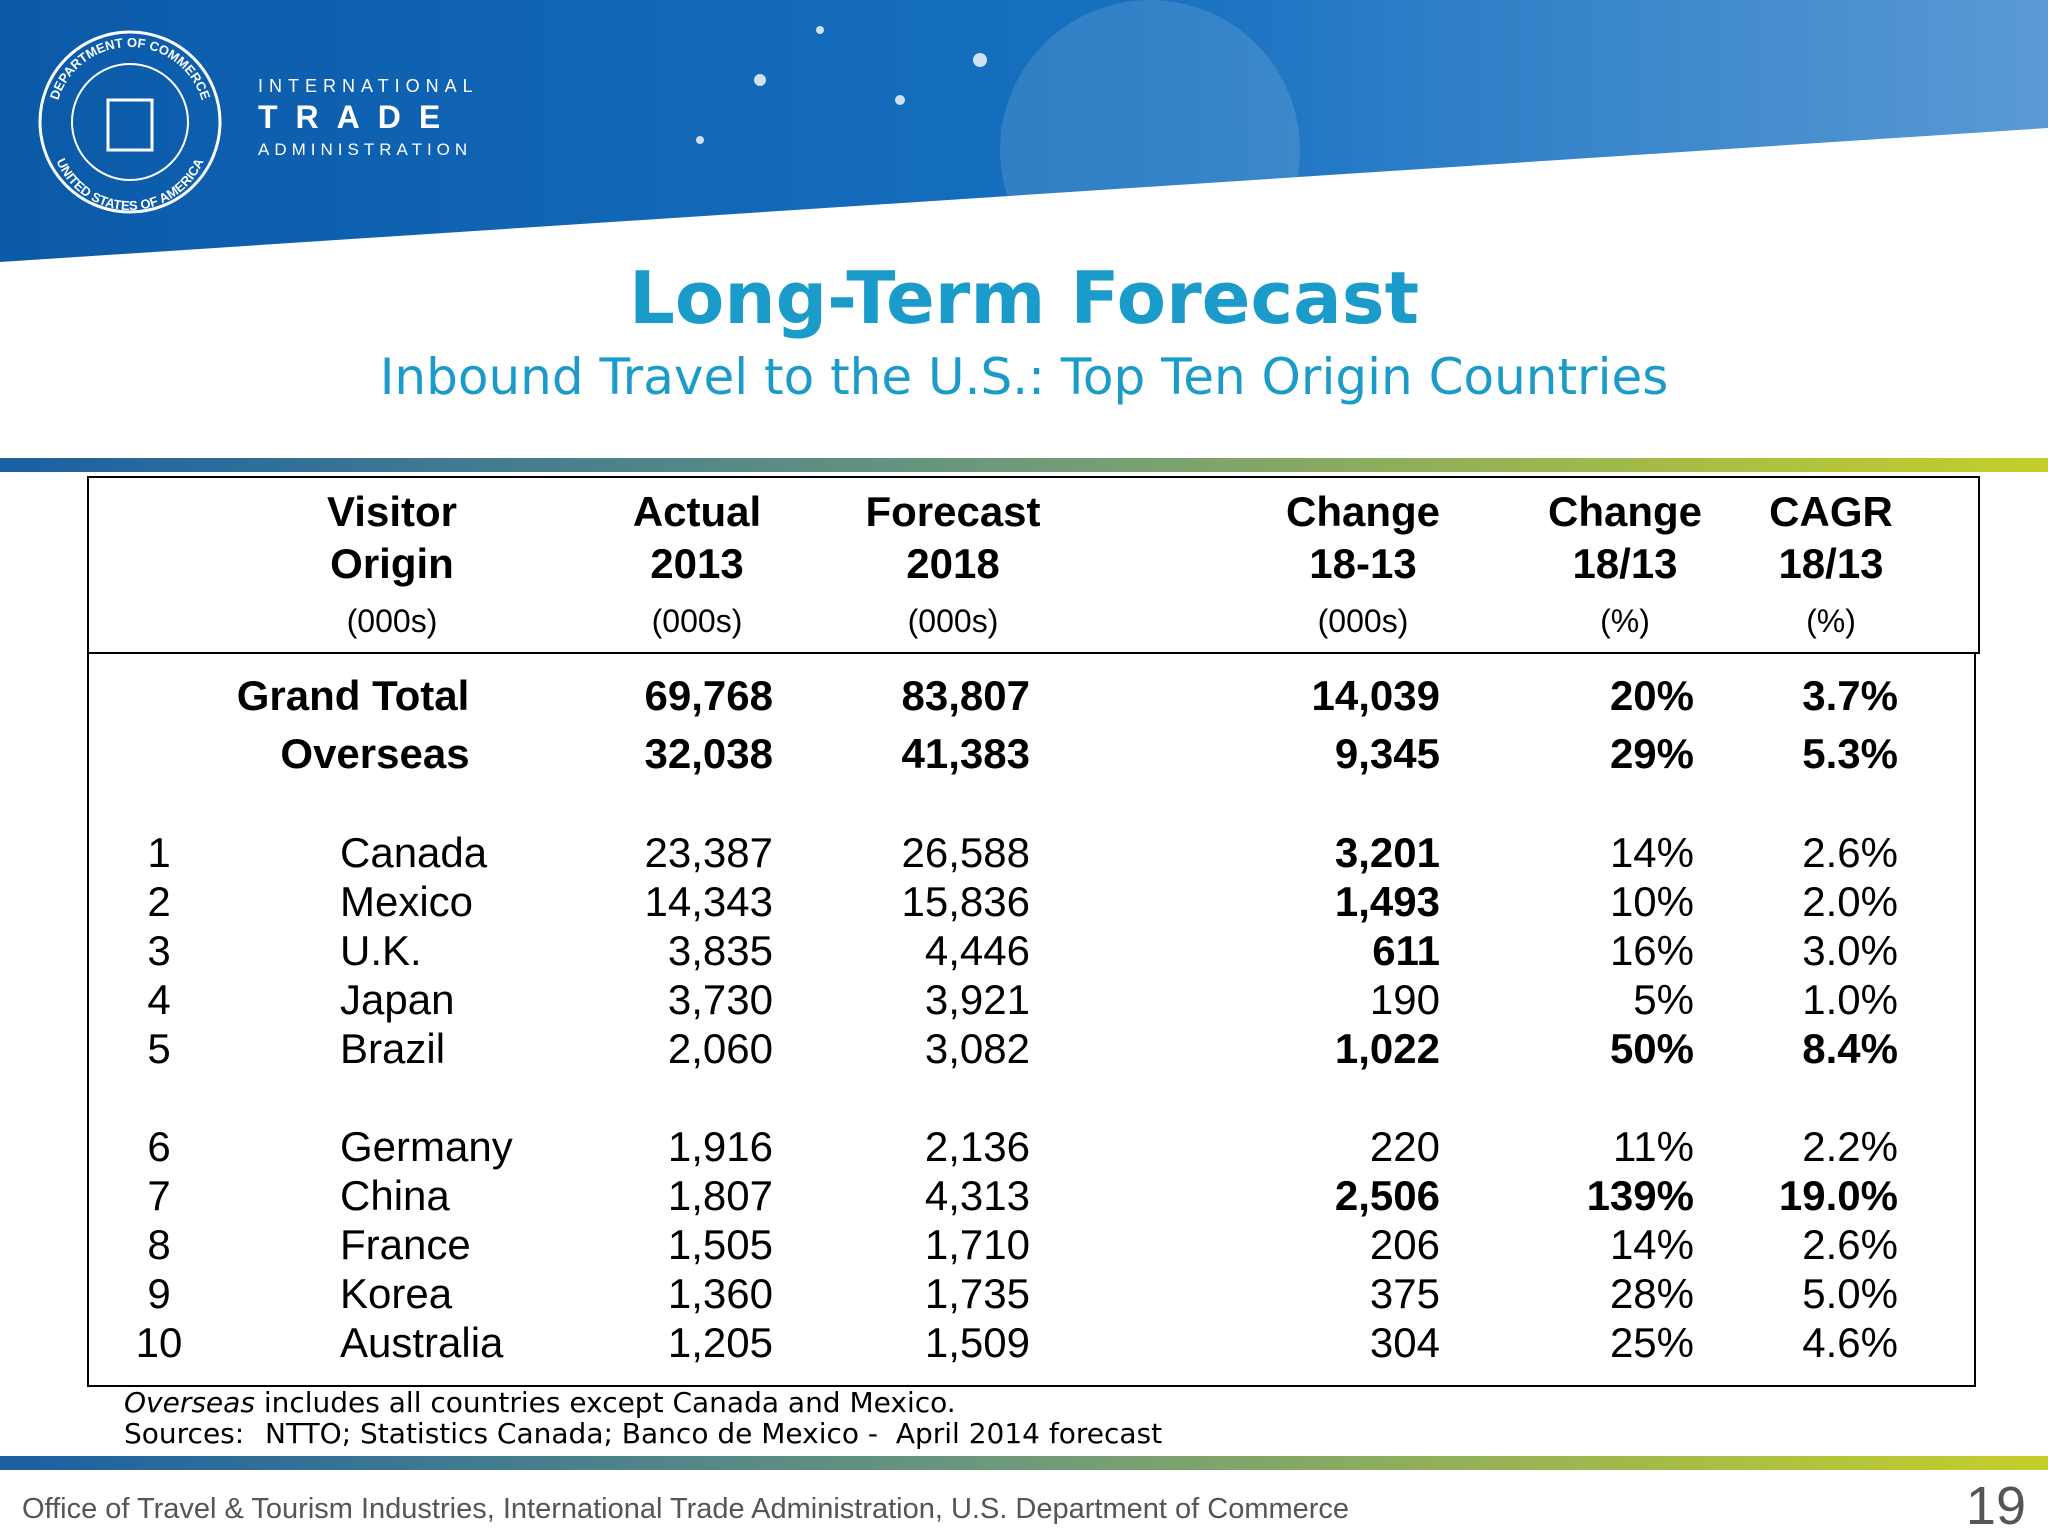 The height and width of the screenshot is (1536, 2048). What do you see at coordinates (720, 1195) in the screenshot?
I see `value-cell: 1,807` at bounding box center [720, 1195].